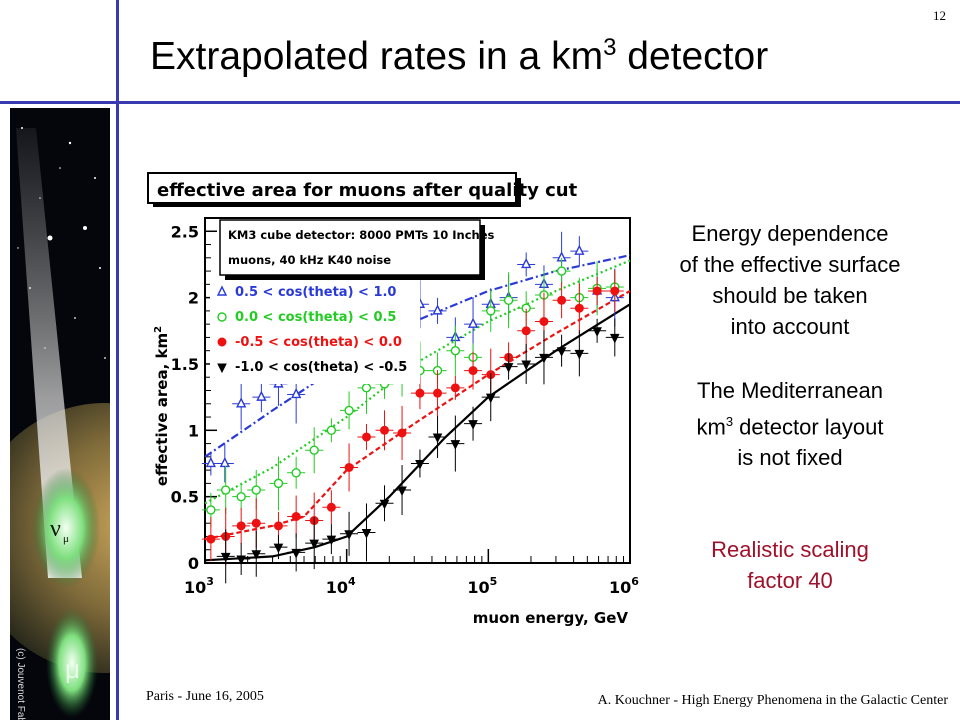 The image size is (960, 720). I want to click on legend-entry: -1.0 < cos(theta) < -0.5, so click(312, 367).